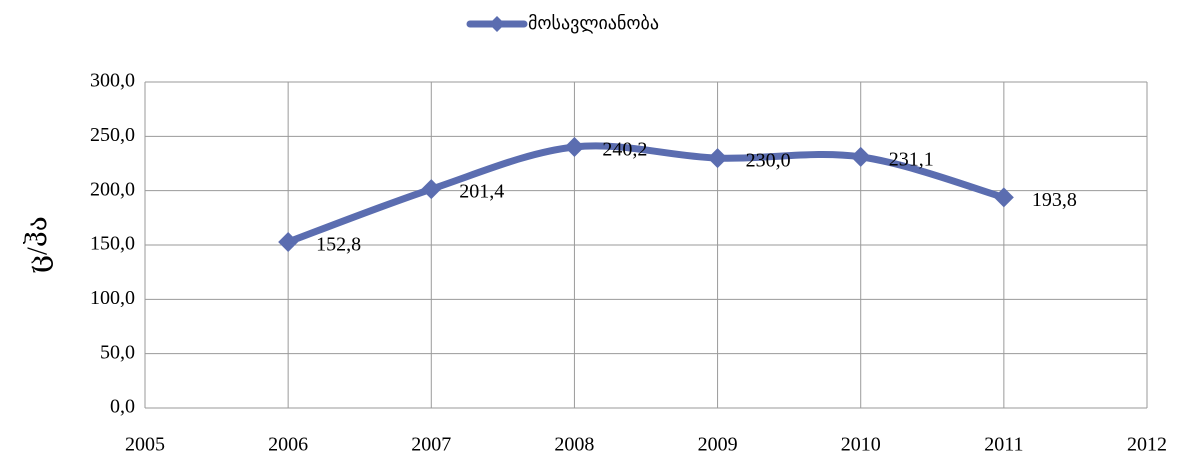 This screenshot has width=1181, height=460. I want to click on y-tick-label: 50,0, so click(117, 352).